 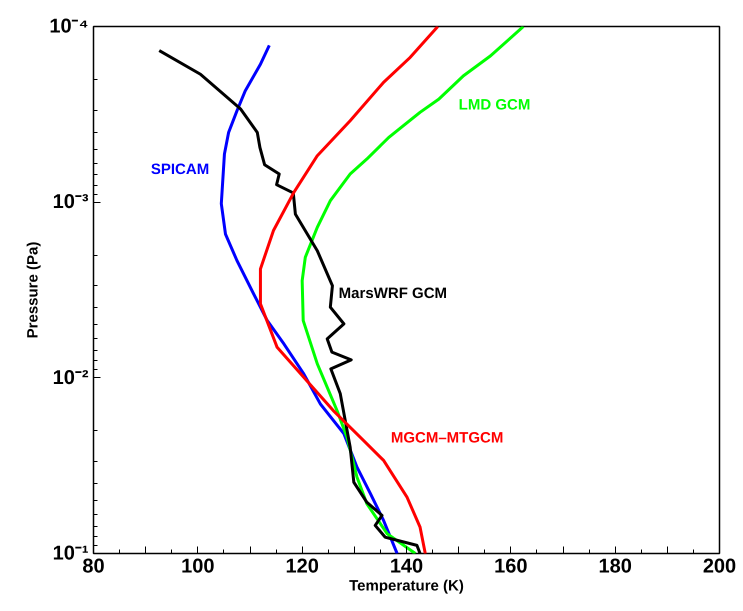 I want to click on x-axis-title: Temperature (K), so click(x=406, y=586).